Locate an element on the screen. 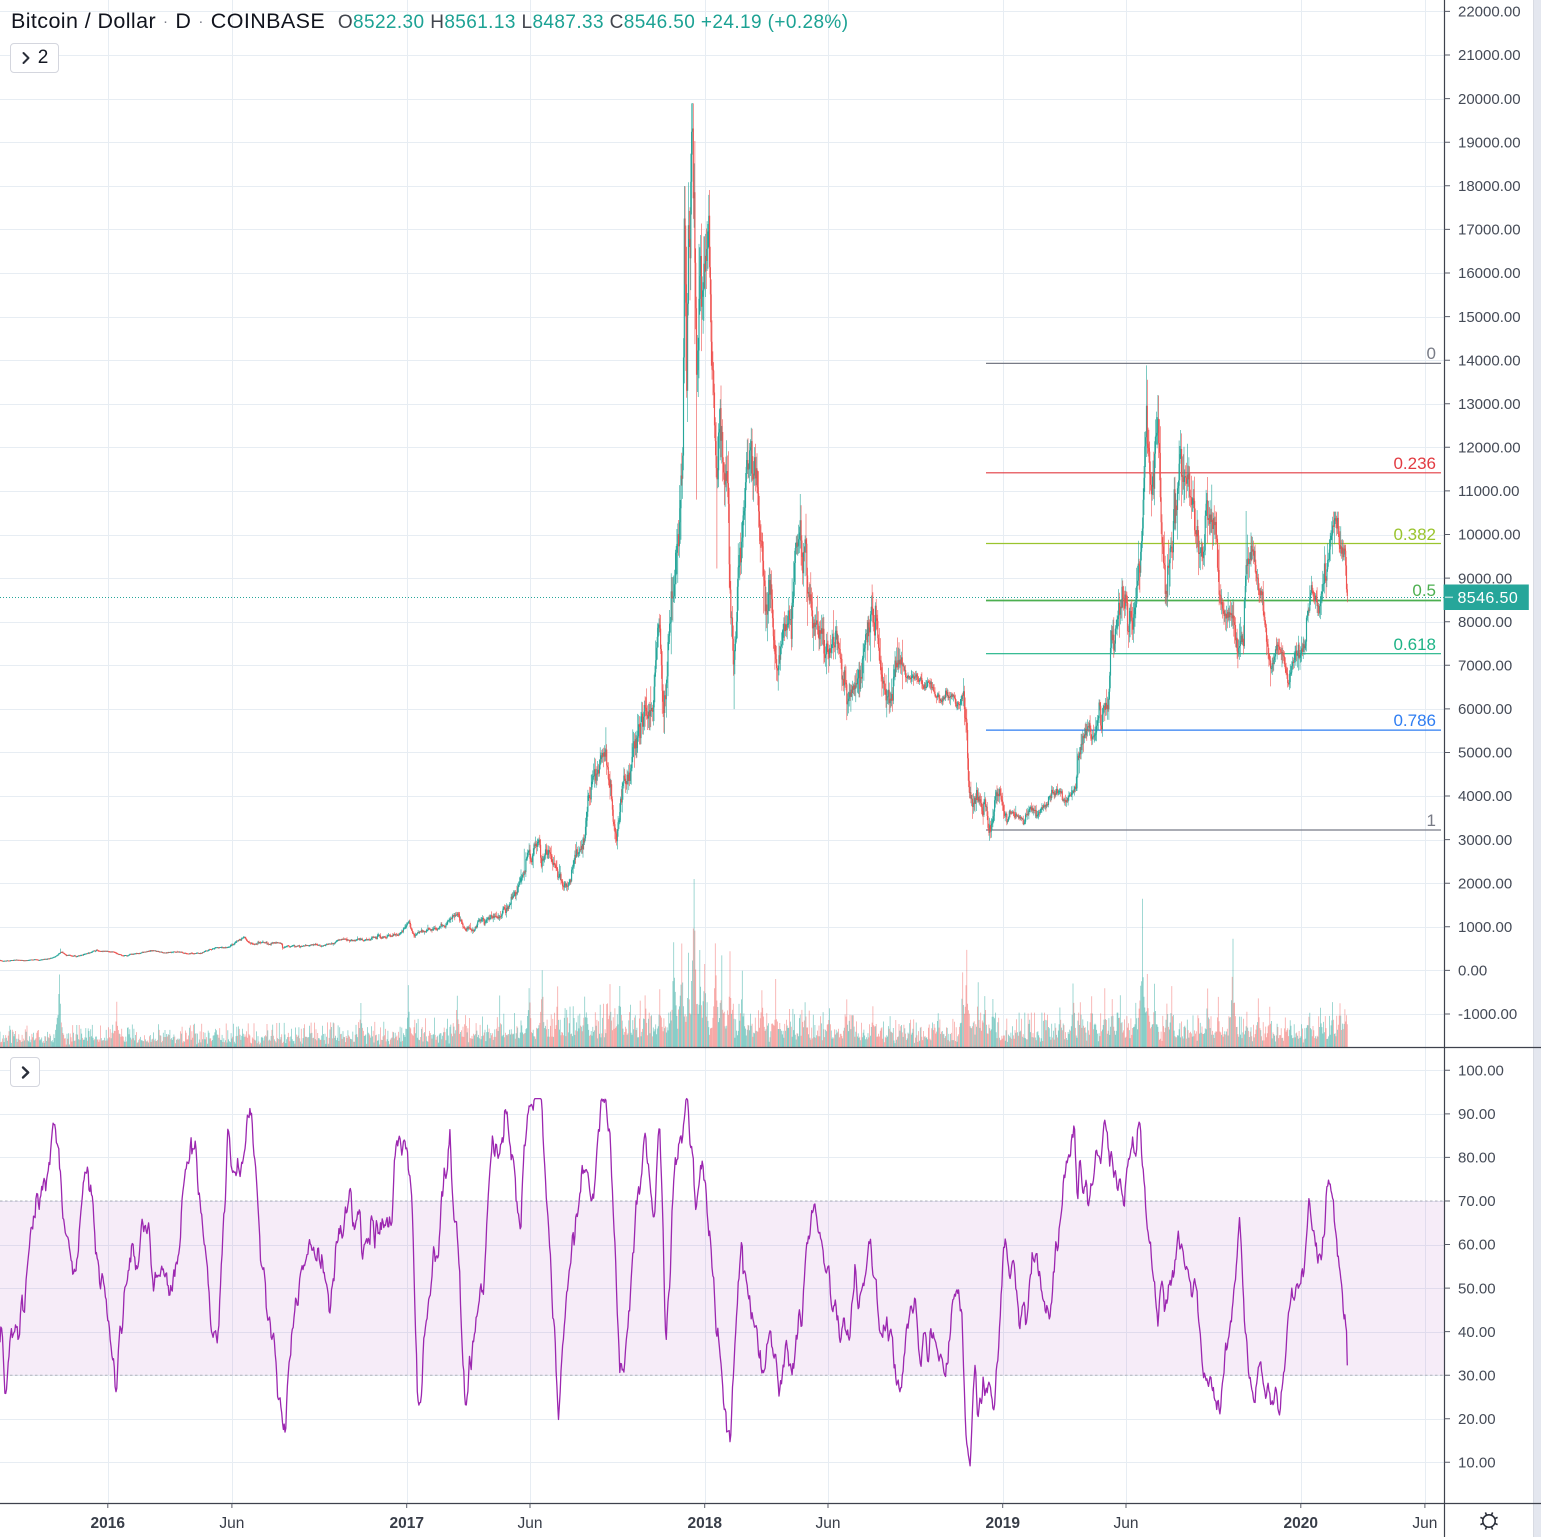  svg-text: 20.00 is located at coordinates (1477, 1419).